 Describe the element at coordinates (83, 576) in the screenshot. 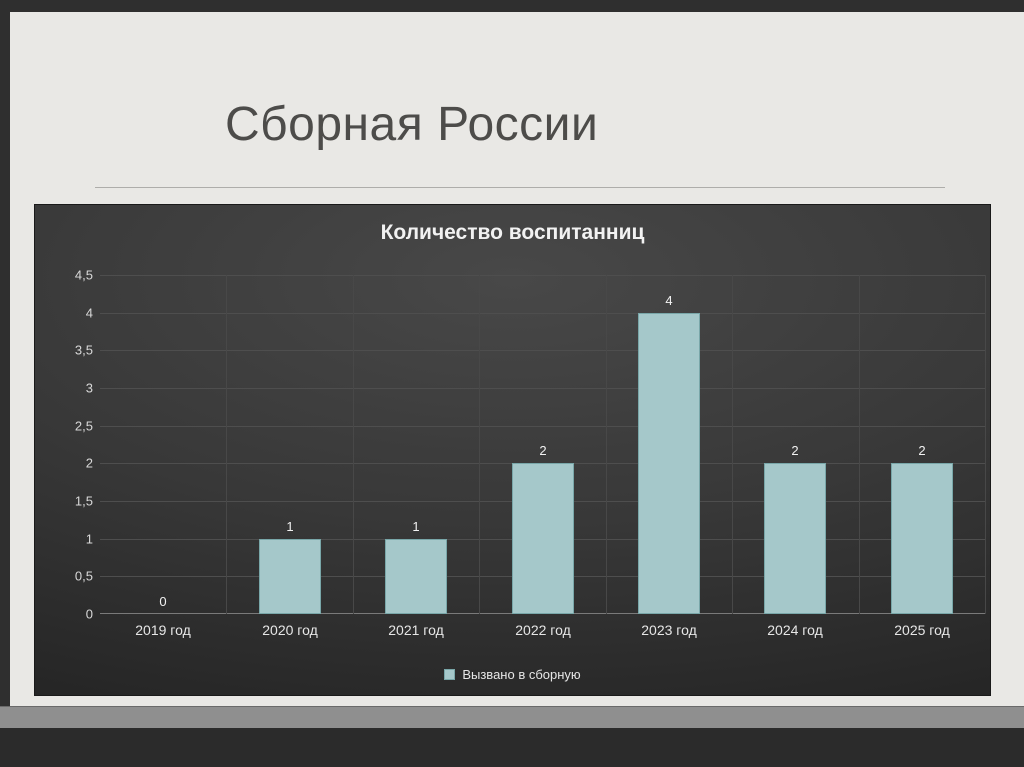

I see `y-axis-tick-label: 0,5` at that location.